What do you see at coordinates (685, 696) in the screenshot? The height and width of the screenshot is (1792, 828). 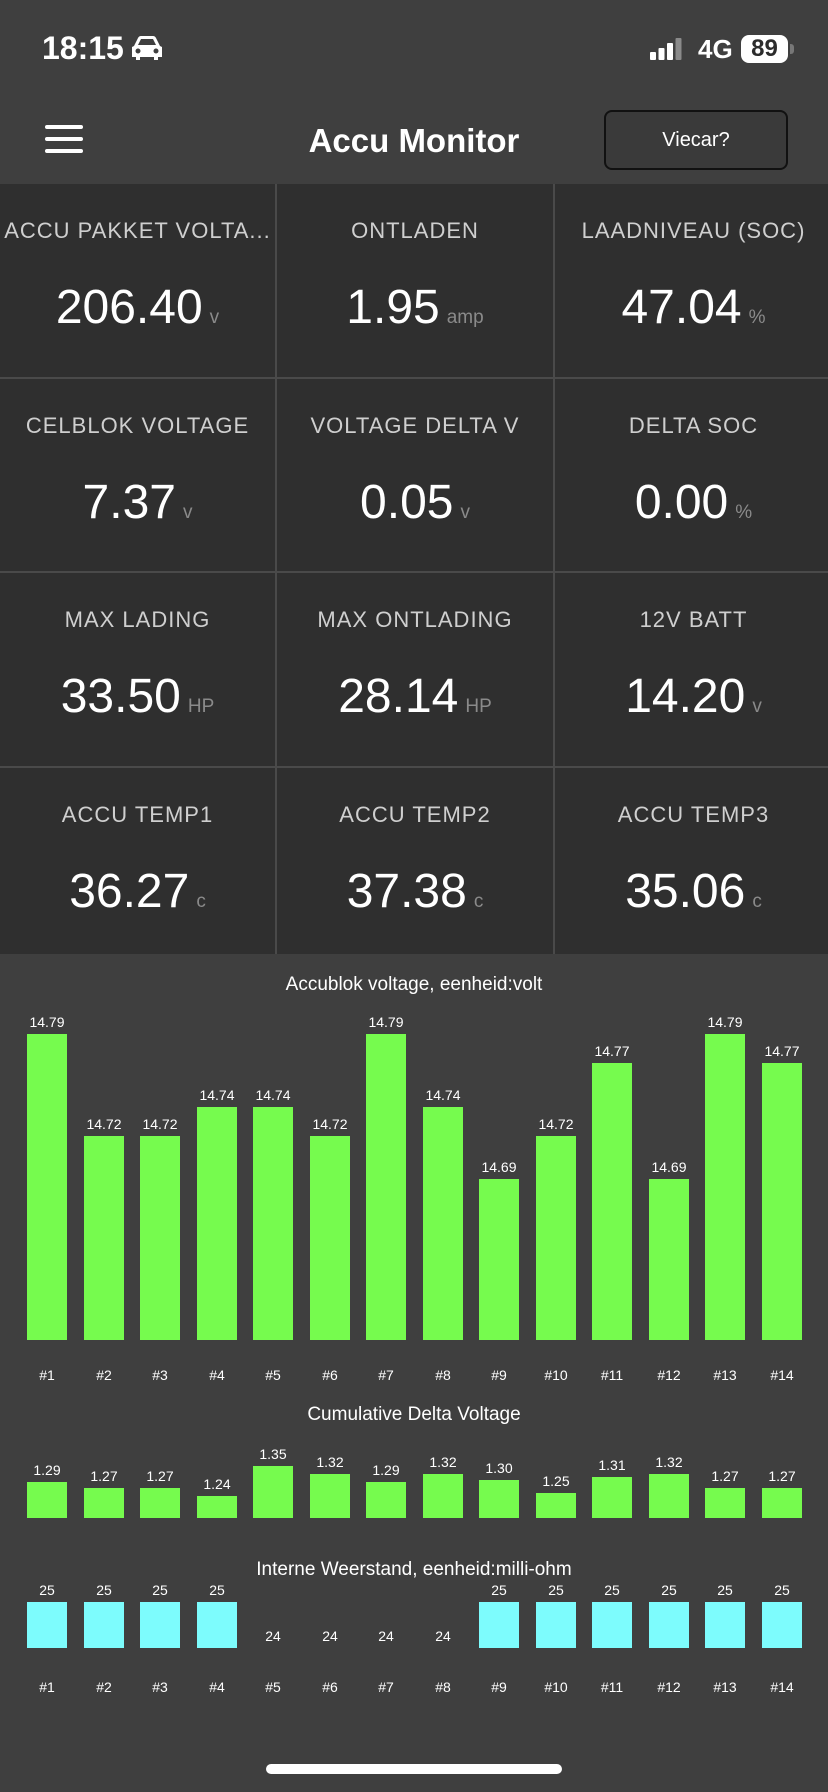 I see `tile-value: 14.20` at bounding box center [685, 696].